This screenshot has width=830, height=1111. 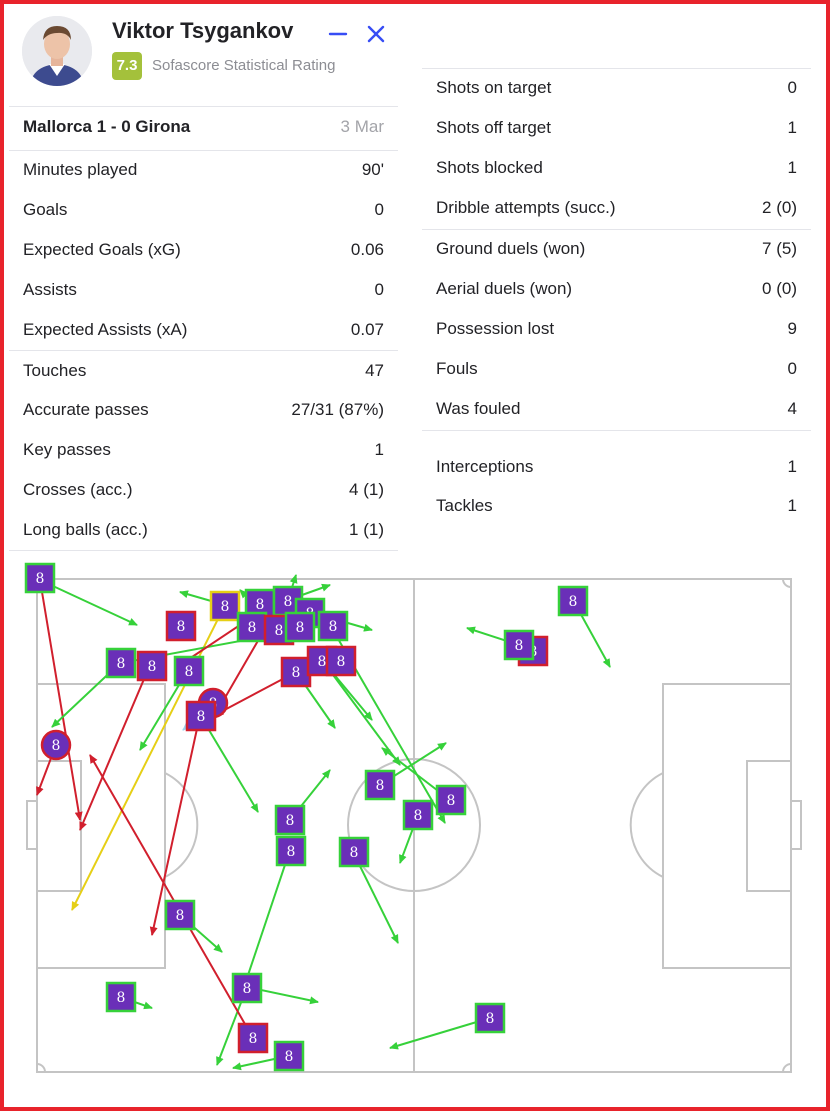 What do you see at coordinates (792, 87) in the screenshot?
I see `stat-value: 0` at bounding box center [792, 87].